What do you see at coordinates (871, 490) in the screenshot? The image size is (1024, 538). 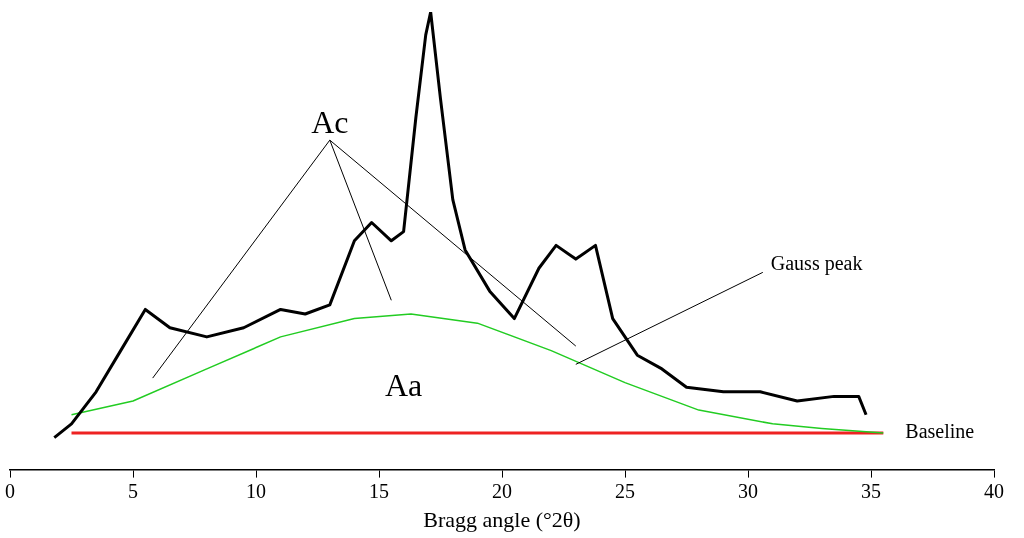 I see `x-tick-label: 35` at bounding box center [871, 490].